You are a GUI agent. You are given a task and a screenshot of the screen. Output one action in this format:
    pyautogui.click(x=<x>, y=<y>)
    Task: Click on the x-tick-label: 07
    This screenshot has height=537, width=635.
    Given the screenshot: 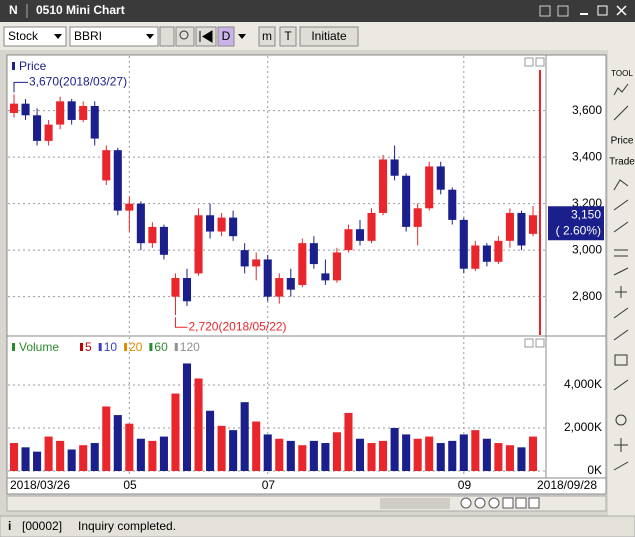 What is the action you would take?
    pyautogui.click(x=269, y=485)
    